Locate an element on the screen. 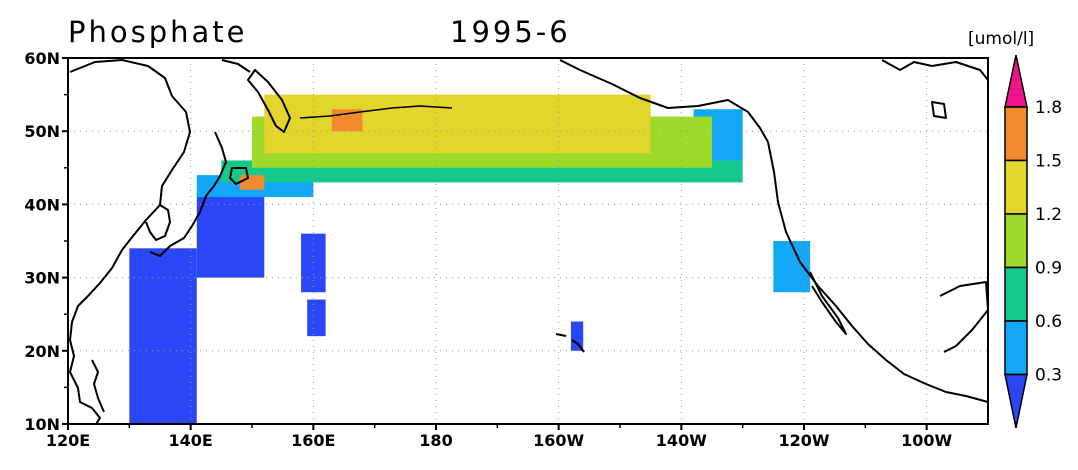 This screenshot has height=470, width=1078. philippines-coastline is located at coordinates (98, 386).